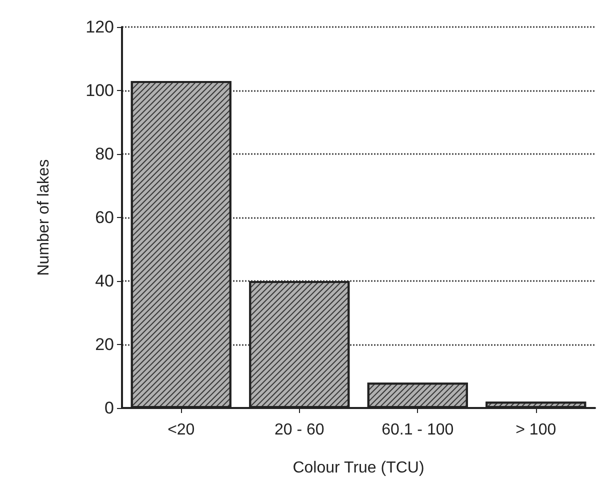 This screenshot has width=599, height=490. Describe the element at coordinates (104, 154) in the screenshot. I see `y-tick-label: 80` at that location.